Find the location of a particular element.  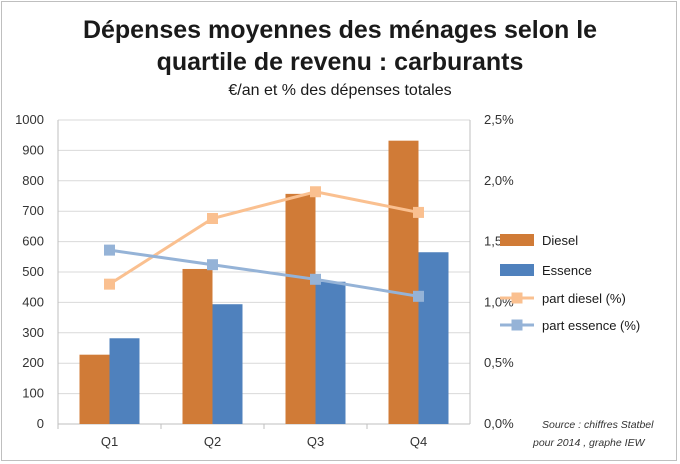

source-note-line2: pour 2014 , graphe IEW is located at coordinates (589, 443).